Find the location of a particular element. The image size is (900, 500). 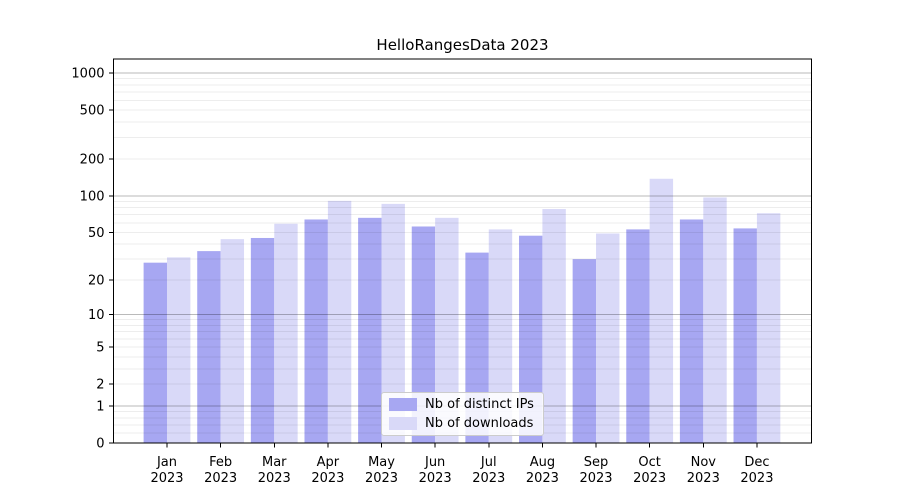

x-tick-label-month: Apr is located at coordinates (328, 462).